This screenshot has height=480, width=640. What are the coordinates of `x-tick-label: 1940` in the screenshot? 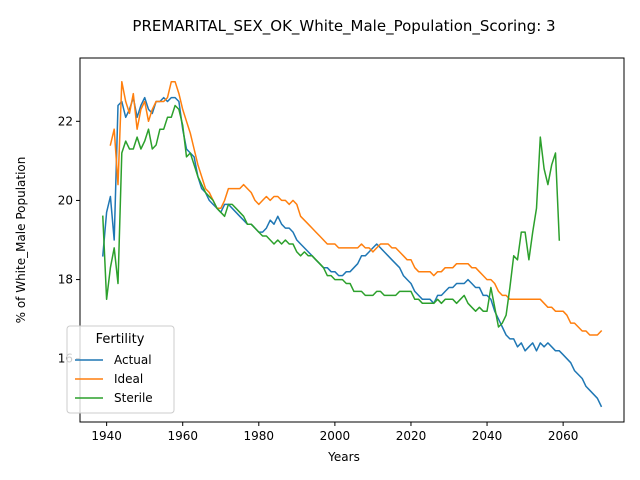 It's located at (106, 436).